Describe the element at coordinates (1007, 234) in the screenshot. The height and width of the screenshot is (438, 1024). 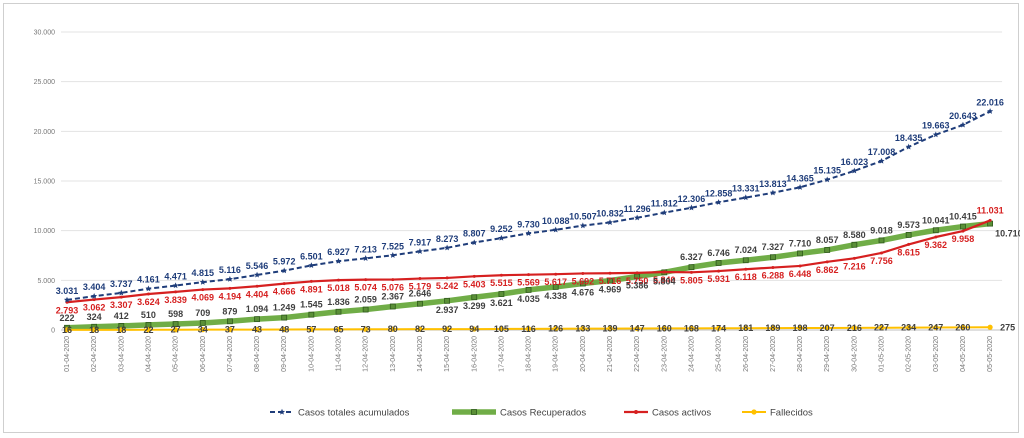
I see `data-label-recuperados: 10.710` at that location.